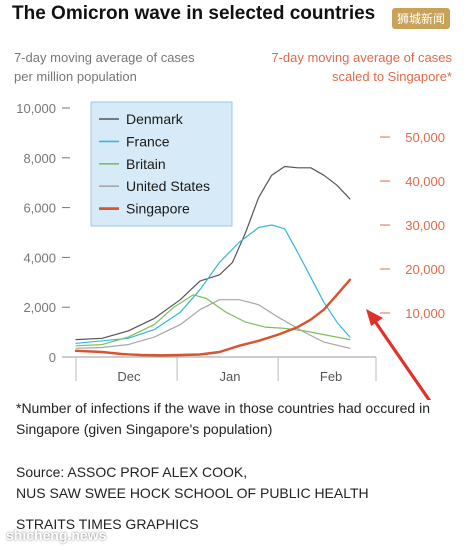  I want to click on right-tick-label: 10,000, so click(425, 313).